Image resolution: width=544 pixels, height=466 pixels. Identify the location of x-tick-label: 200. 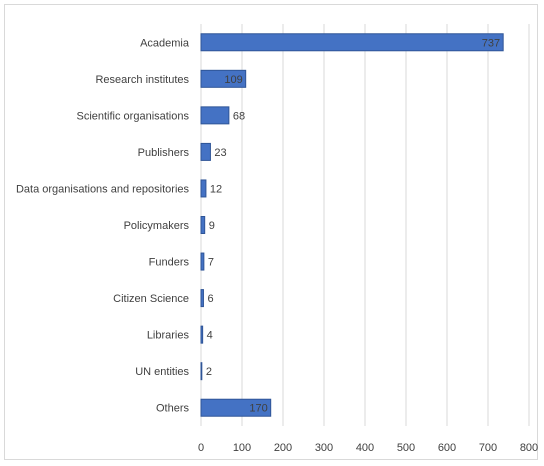
(283, 448).